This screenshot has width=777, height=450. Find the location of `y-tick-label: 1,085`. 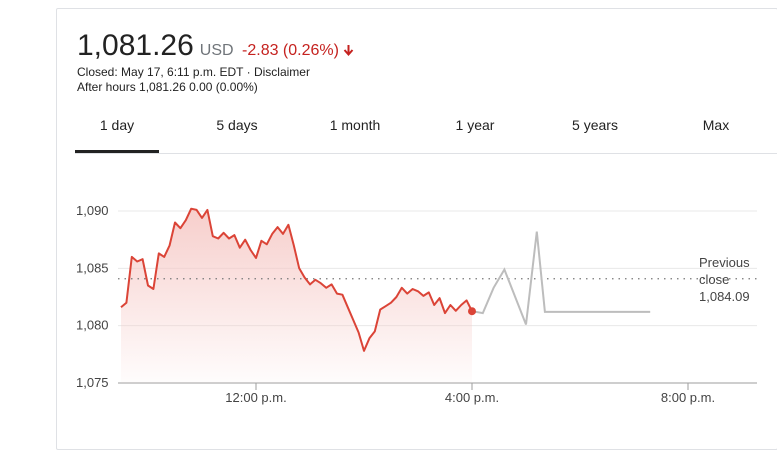

y-tick-label: 1,085 is located at coordinates (92, 267).